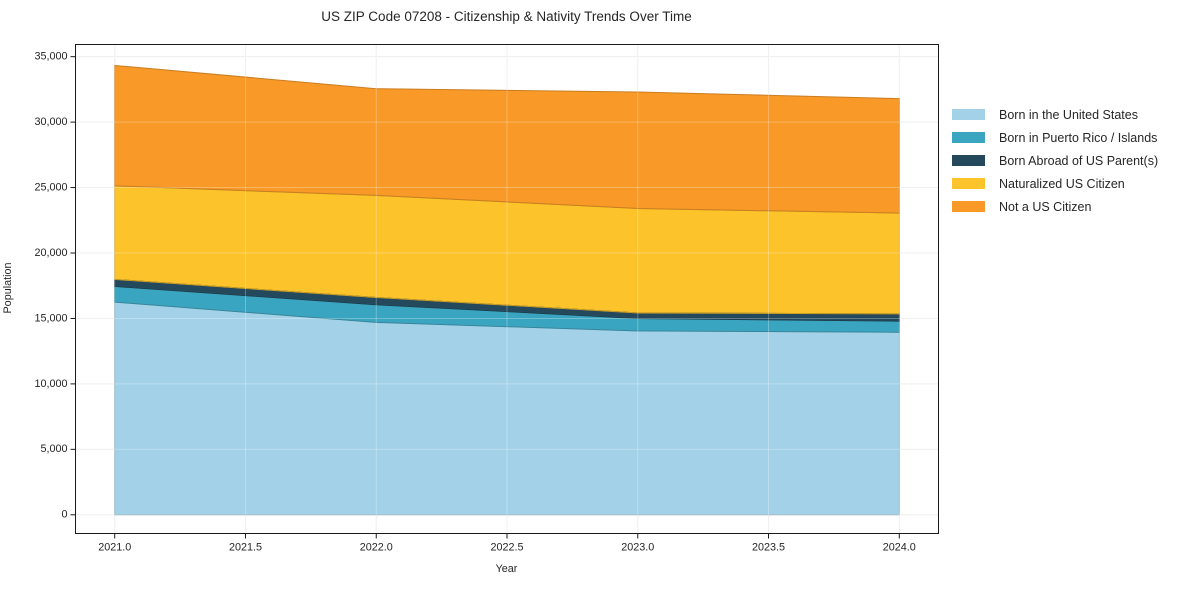 This screenshot has height=590, width=1189. Describe the element at coordinates (1078, 137) in the screenshot. I see `legend-label: Born in Puerto Rico / Islands` at that location.